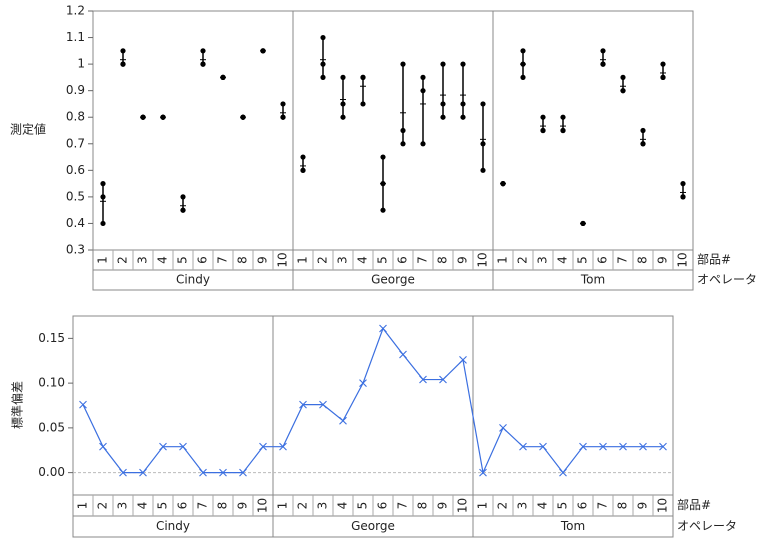 Image resolution: width=760 pixels, height=540 pixels. What do you see at coordinates (623, 260) in the screenshot?
I see `part-label: 7` at bounding box center [623, 260].